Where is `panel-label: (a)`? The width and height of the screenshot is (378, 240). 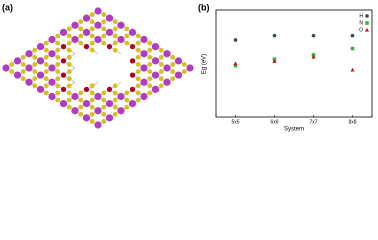
panel-label: (a) is located at coordinates (7, 7).